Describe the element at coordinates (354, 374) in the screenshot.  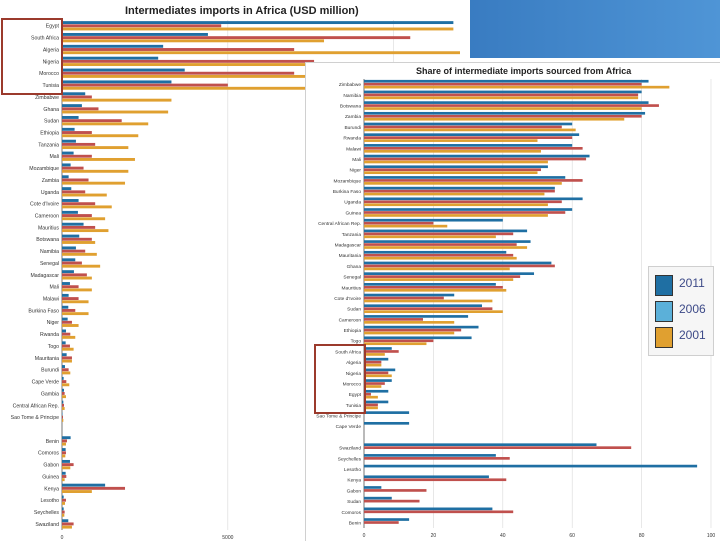
I see `category-label: Nigeria` at that location.